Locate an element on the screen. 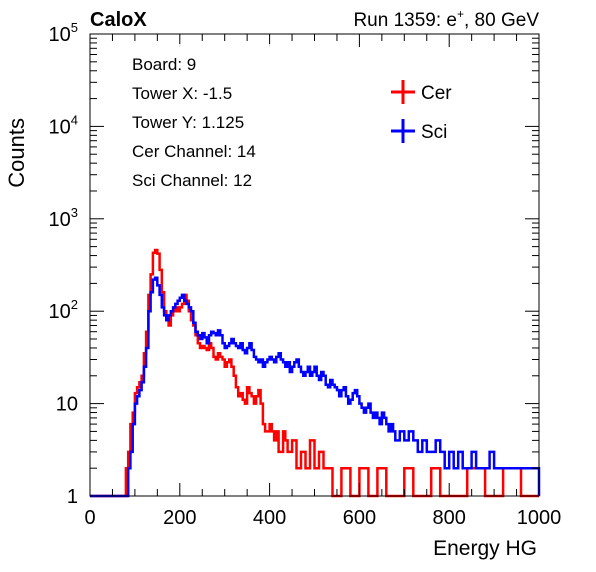 The image size is (596, 572). x-tick-label: 0 is located at coordinates (89, 518).